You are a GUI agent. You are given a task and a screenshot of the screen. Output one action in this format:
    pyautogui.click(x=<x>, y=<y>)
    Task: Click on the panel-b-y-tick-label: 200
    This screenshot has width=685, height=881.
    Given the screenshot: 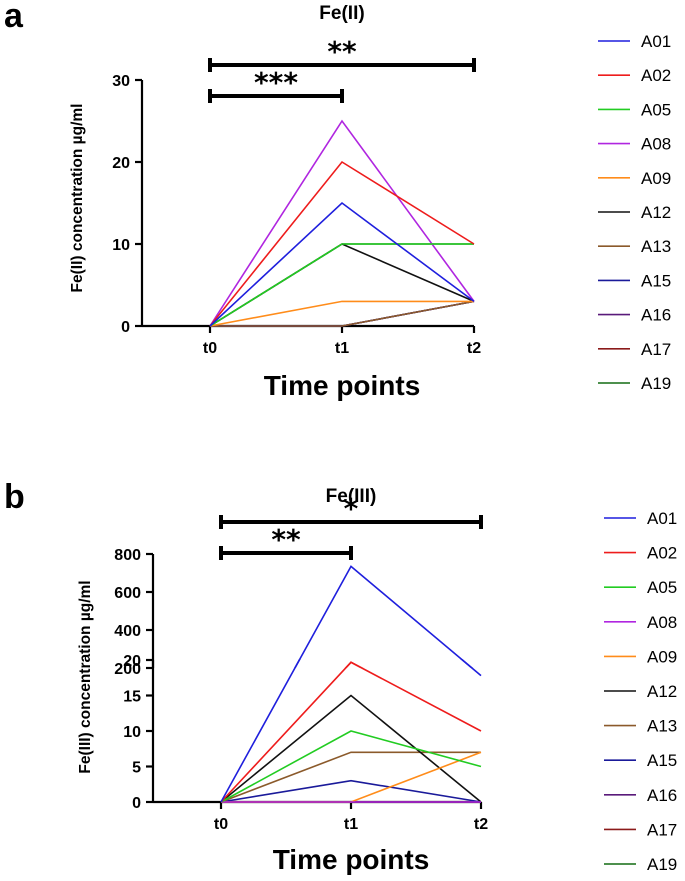 What is the action you would take?
    pyautogui.click(x=127, y=669)
    